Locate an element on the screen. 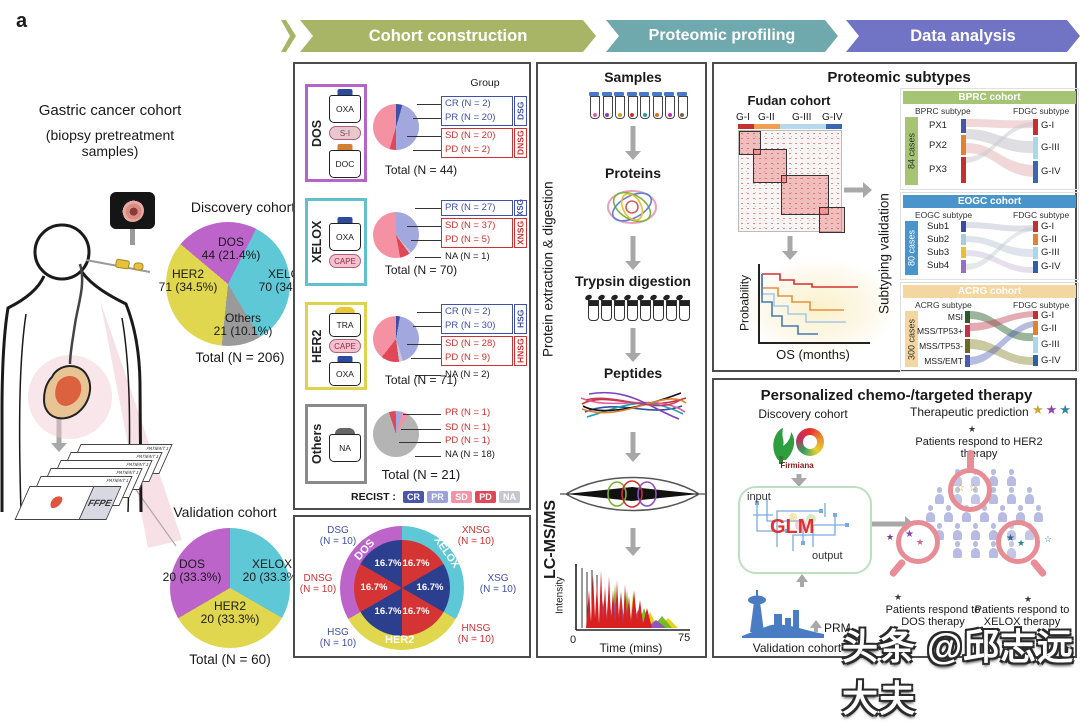  sample-tubes-icon is located at coordinates (638, 105).